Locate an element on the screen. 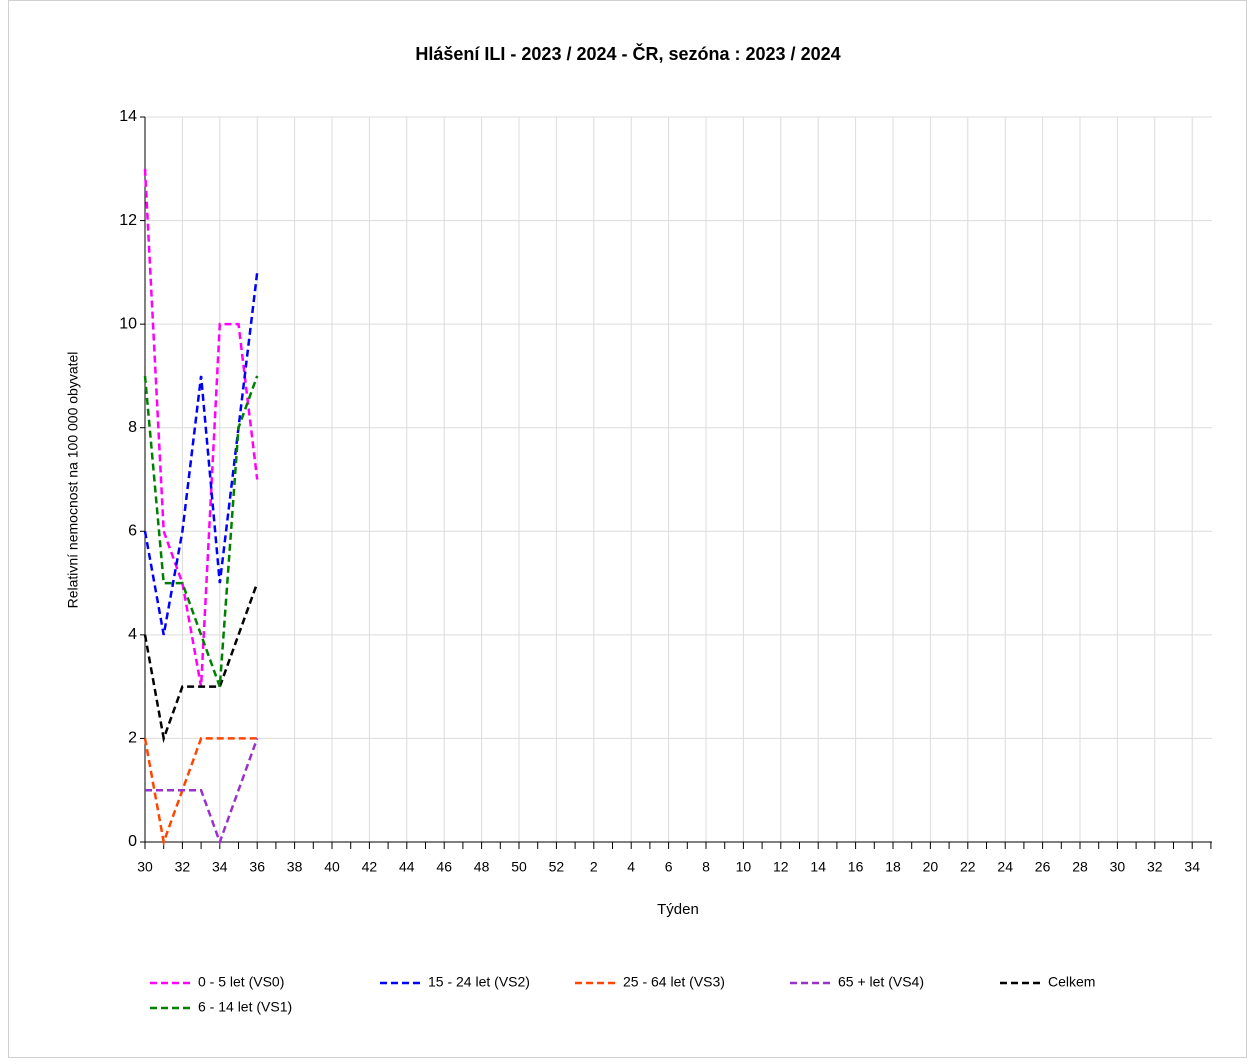 The image size is (1248, 1064). x-tick-label: 24 is located at coordinates (1005, 867).